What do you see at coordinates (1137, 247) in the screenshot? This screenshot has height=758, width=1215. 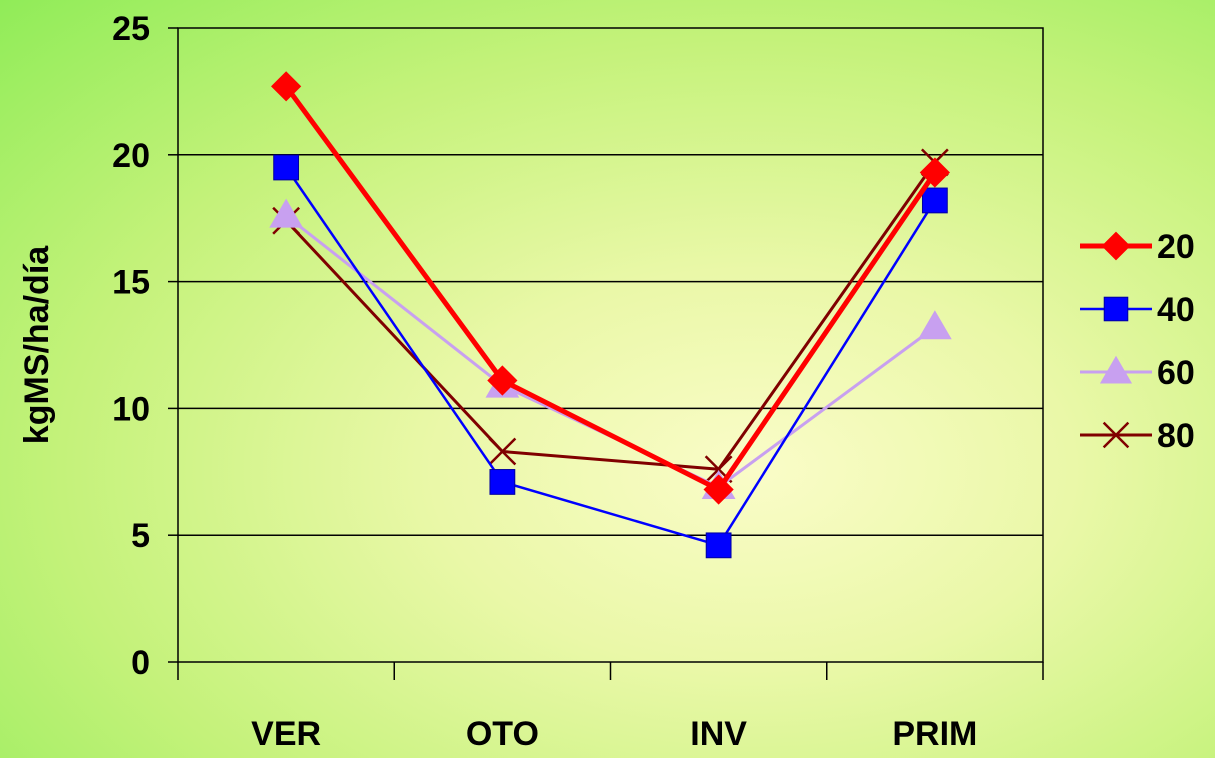 I see `legend-item: 20` at bounding box center [1137, 247].